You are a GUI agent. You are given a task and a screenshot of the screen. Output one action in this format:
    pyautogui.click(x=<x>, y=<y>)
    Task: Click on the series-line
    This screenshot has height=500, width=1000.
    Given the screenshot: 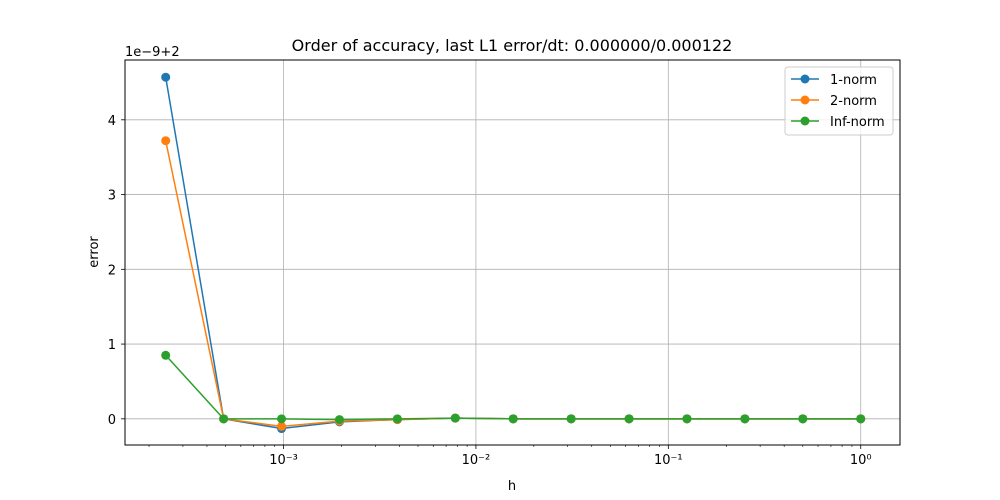 What is the action you would take?
    pyautogui.click(x=513, y=387)
    